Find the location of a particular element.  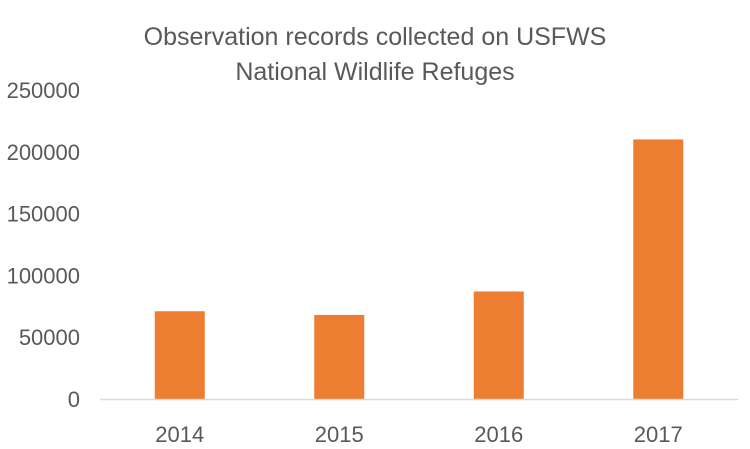

bar-2016 is located at coordinates (498, 345).